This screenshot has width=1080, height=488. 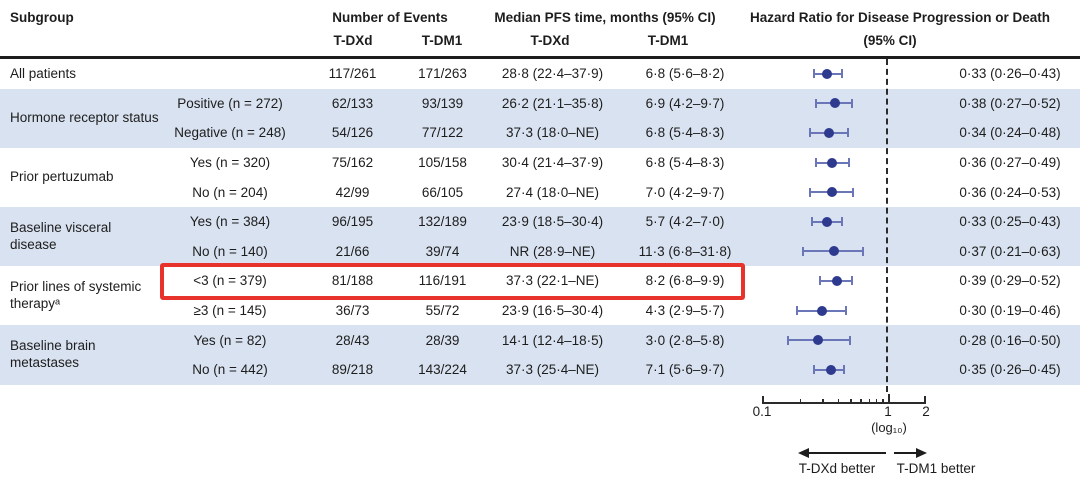 What do you see at coordinates (552, 74) in the screenshot?
I see `cell-median-tdxd: 28·8 (22·4–37·9)` at bounding box center [552, 74].